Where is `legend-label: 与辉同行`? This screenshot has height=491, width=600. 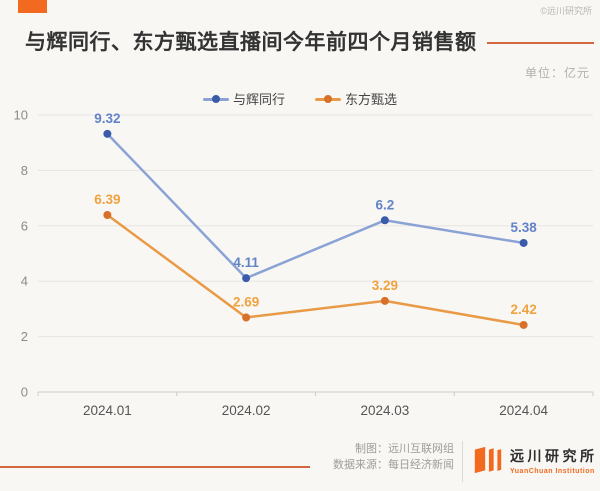 legend-label: 与辉同行 is located at coordinates (258, 99).